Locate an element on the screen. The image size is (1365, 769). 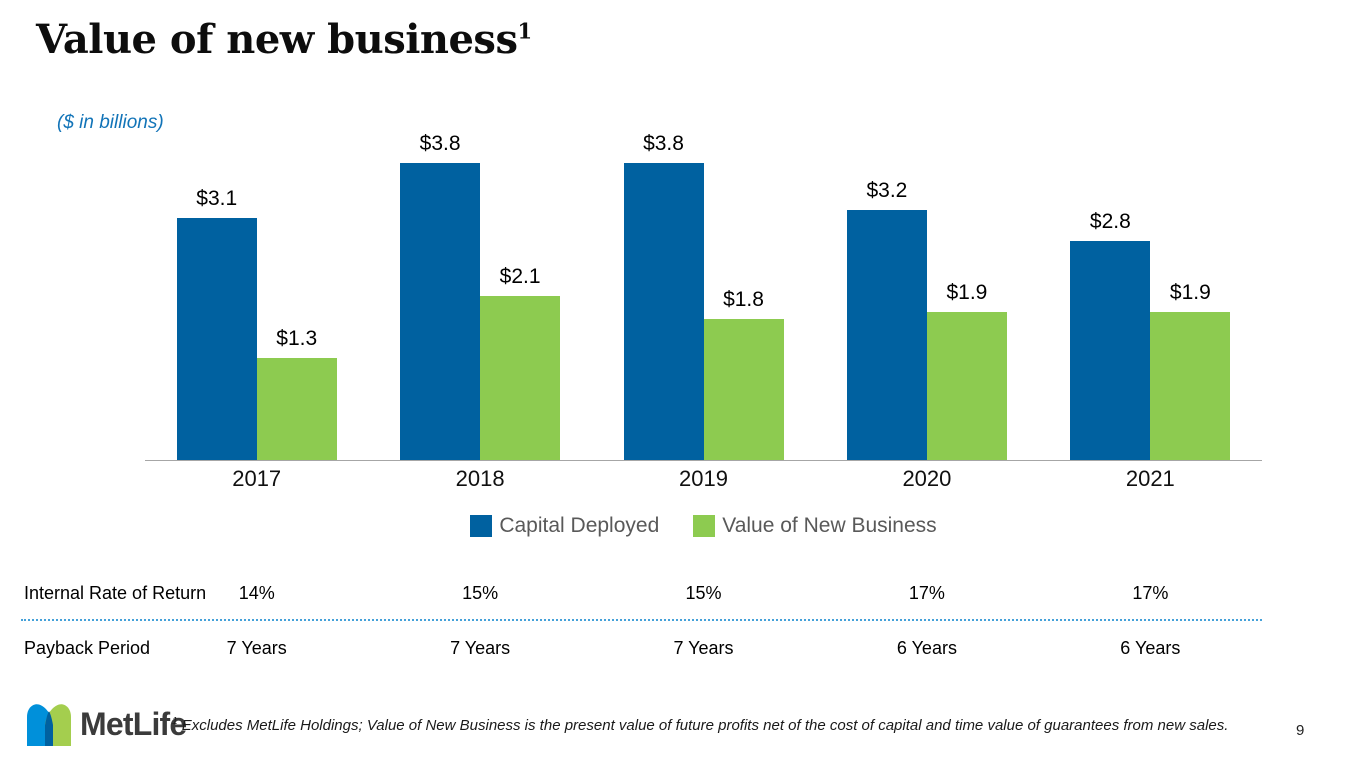
bar-group-2018: $3.8 $2.1 is located at coordinates (479, 296).